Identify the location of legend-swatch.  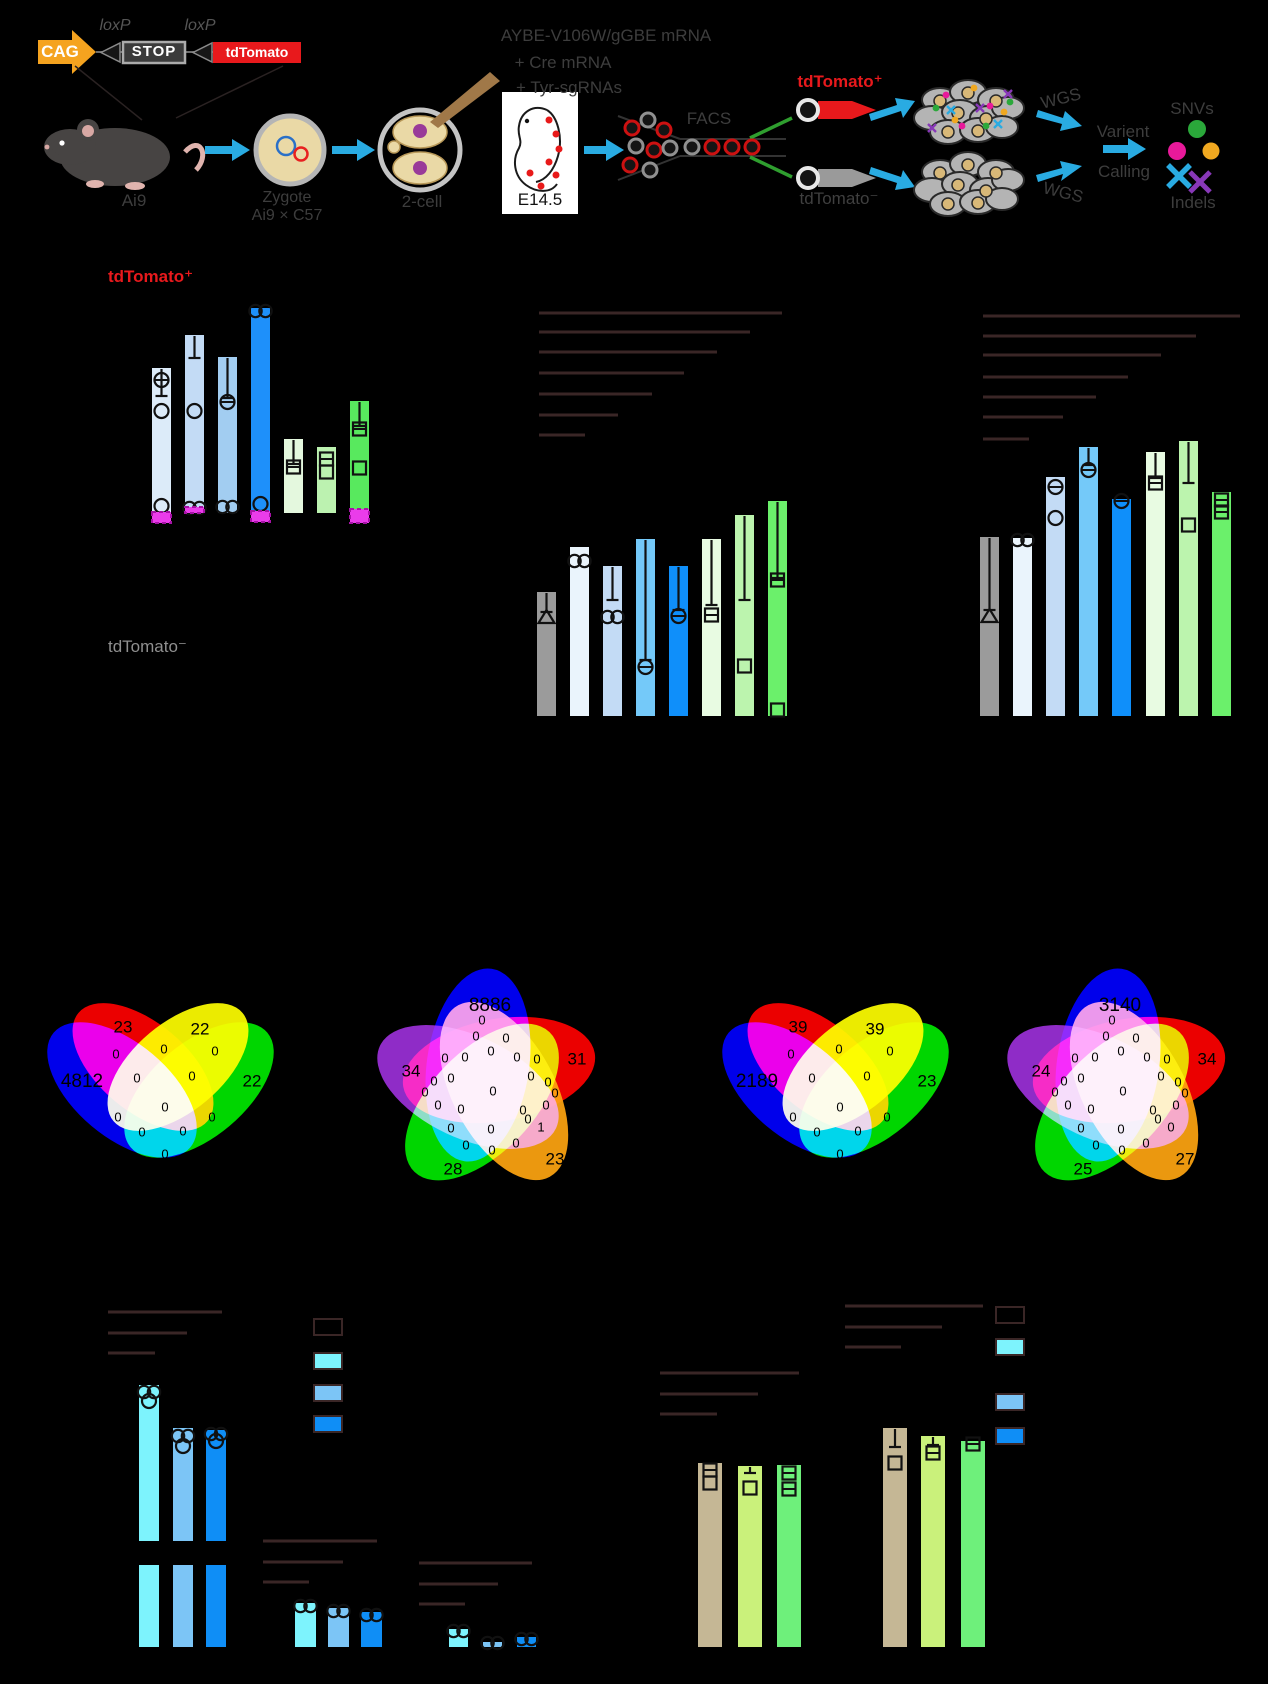
(328, 1393).